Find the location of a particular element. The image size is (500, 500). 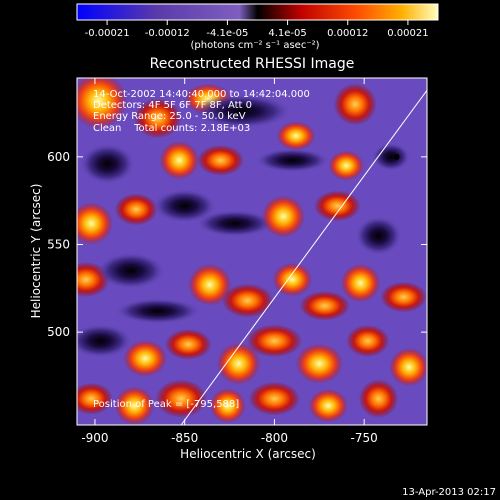

colorbar-tick-label: 0.00012 is located at coordinates (347, 33).